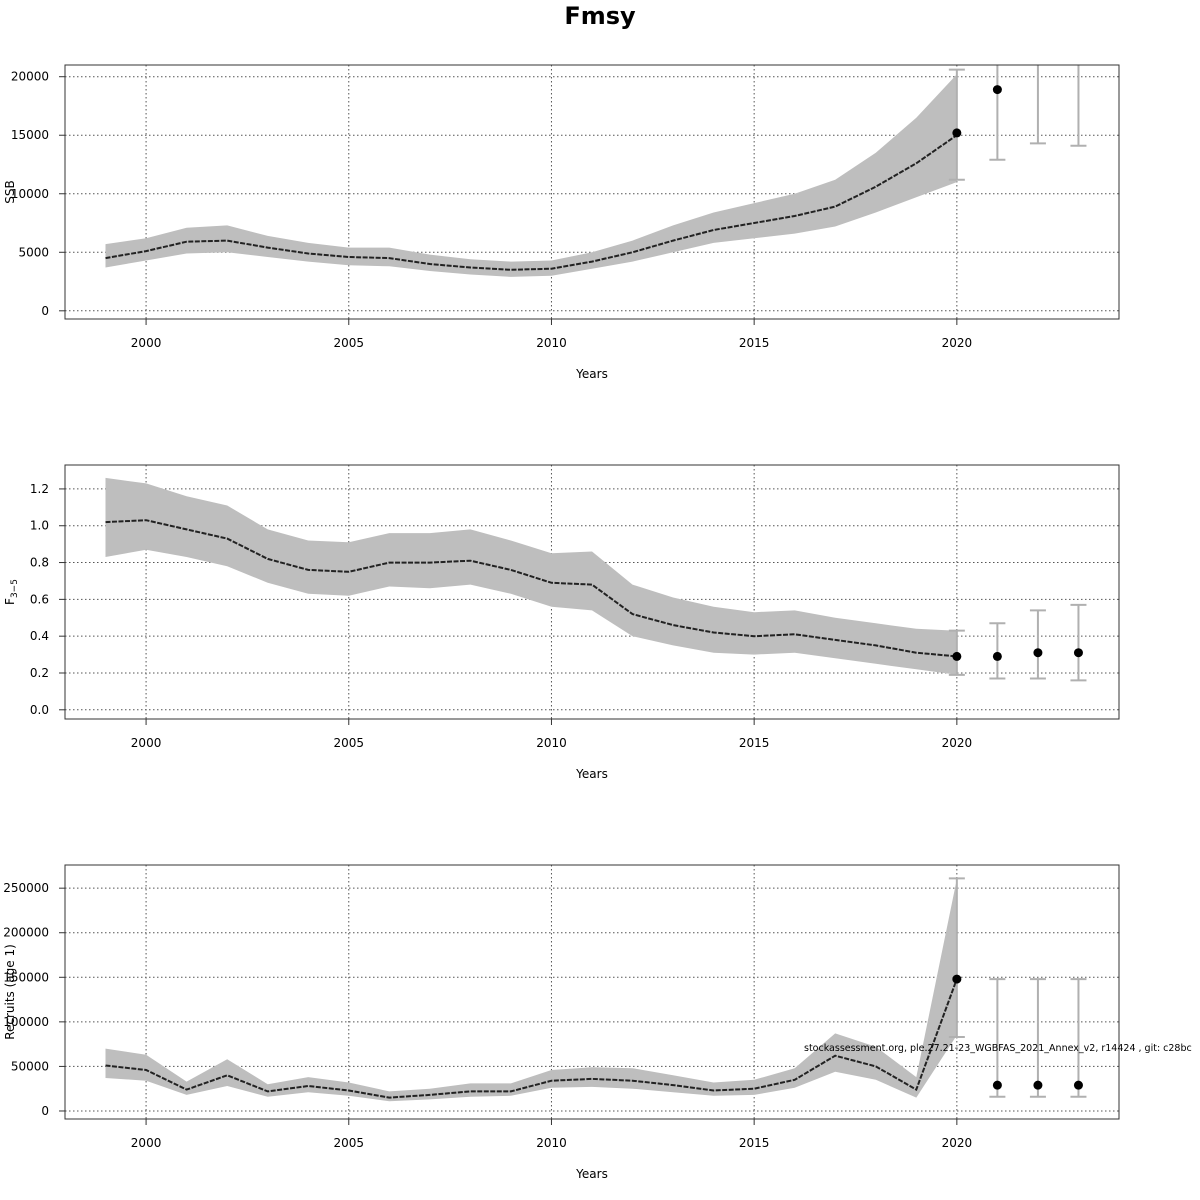 The image size is (1200, 1200). I want to click on y-tick-label: 150000, so click(26, 977).